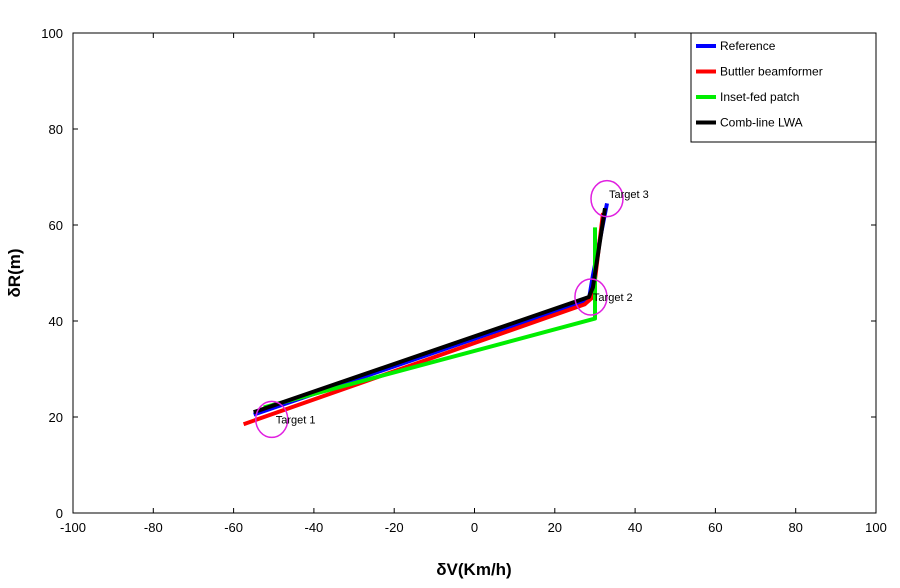 This screenshot has height=588, width=900. Describe the element at coordinates (59, 513) in the screenshot. I see `y-tick-label: 0` at that location.